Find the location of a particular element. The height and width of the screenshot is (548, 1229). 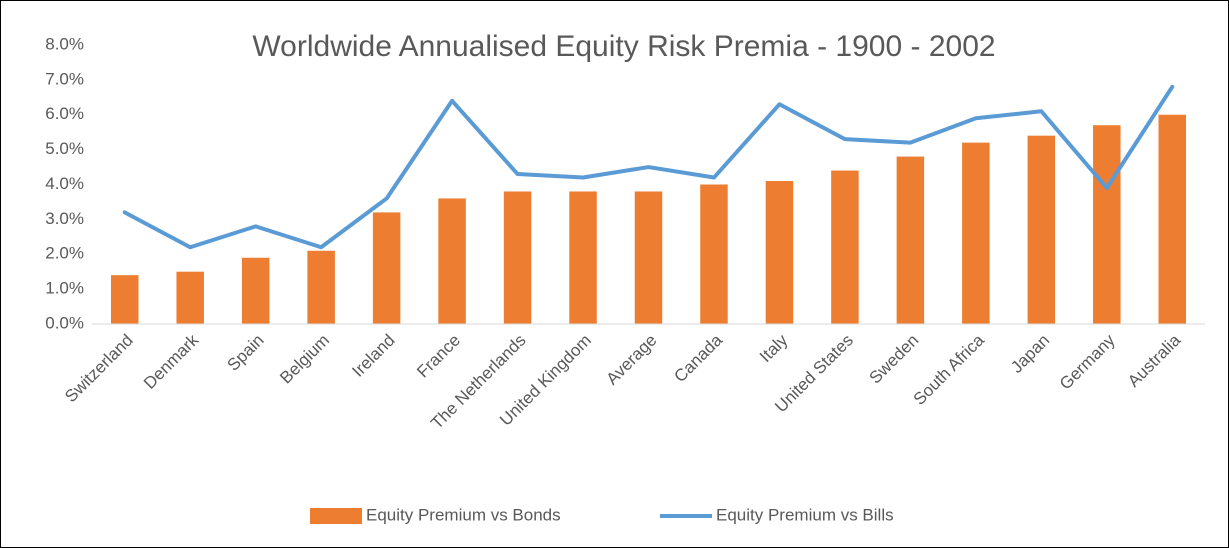

y-tick-label: 6.0% is located at coordinates (64, 113).